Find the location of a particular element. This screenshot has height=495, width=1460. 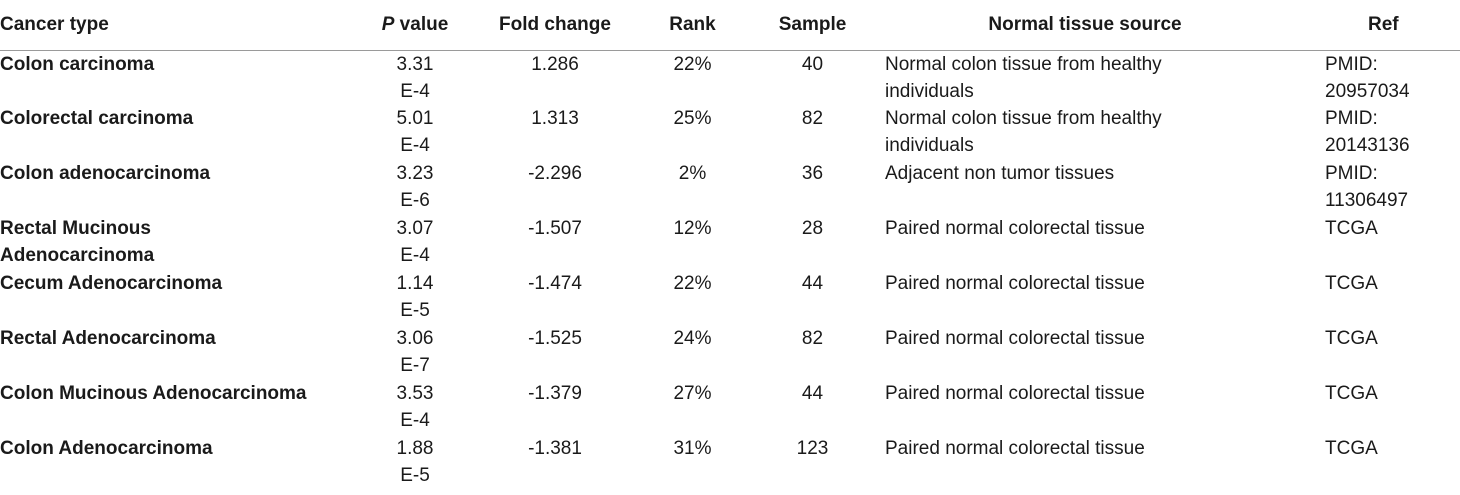

rank-cell: 12% is located at coordinates (692, 228).